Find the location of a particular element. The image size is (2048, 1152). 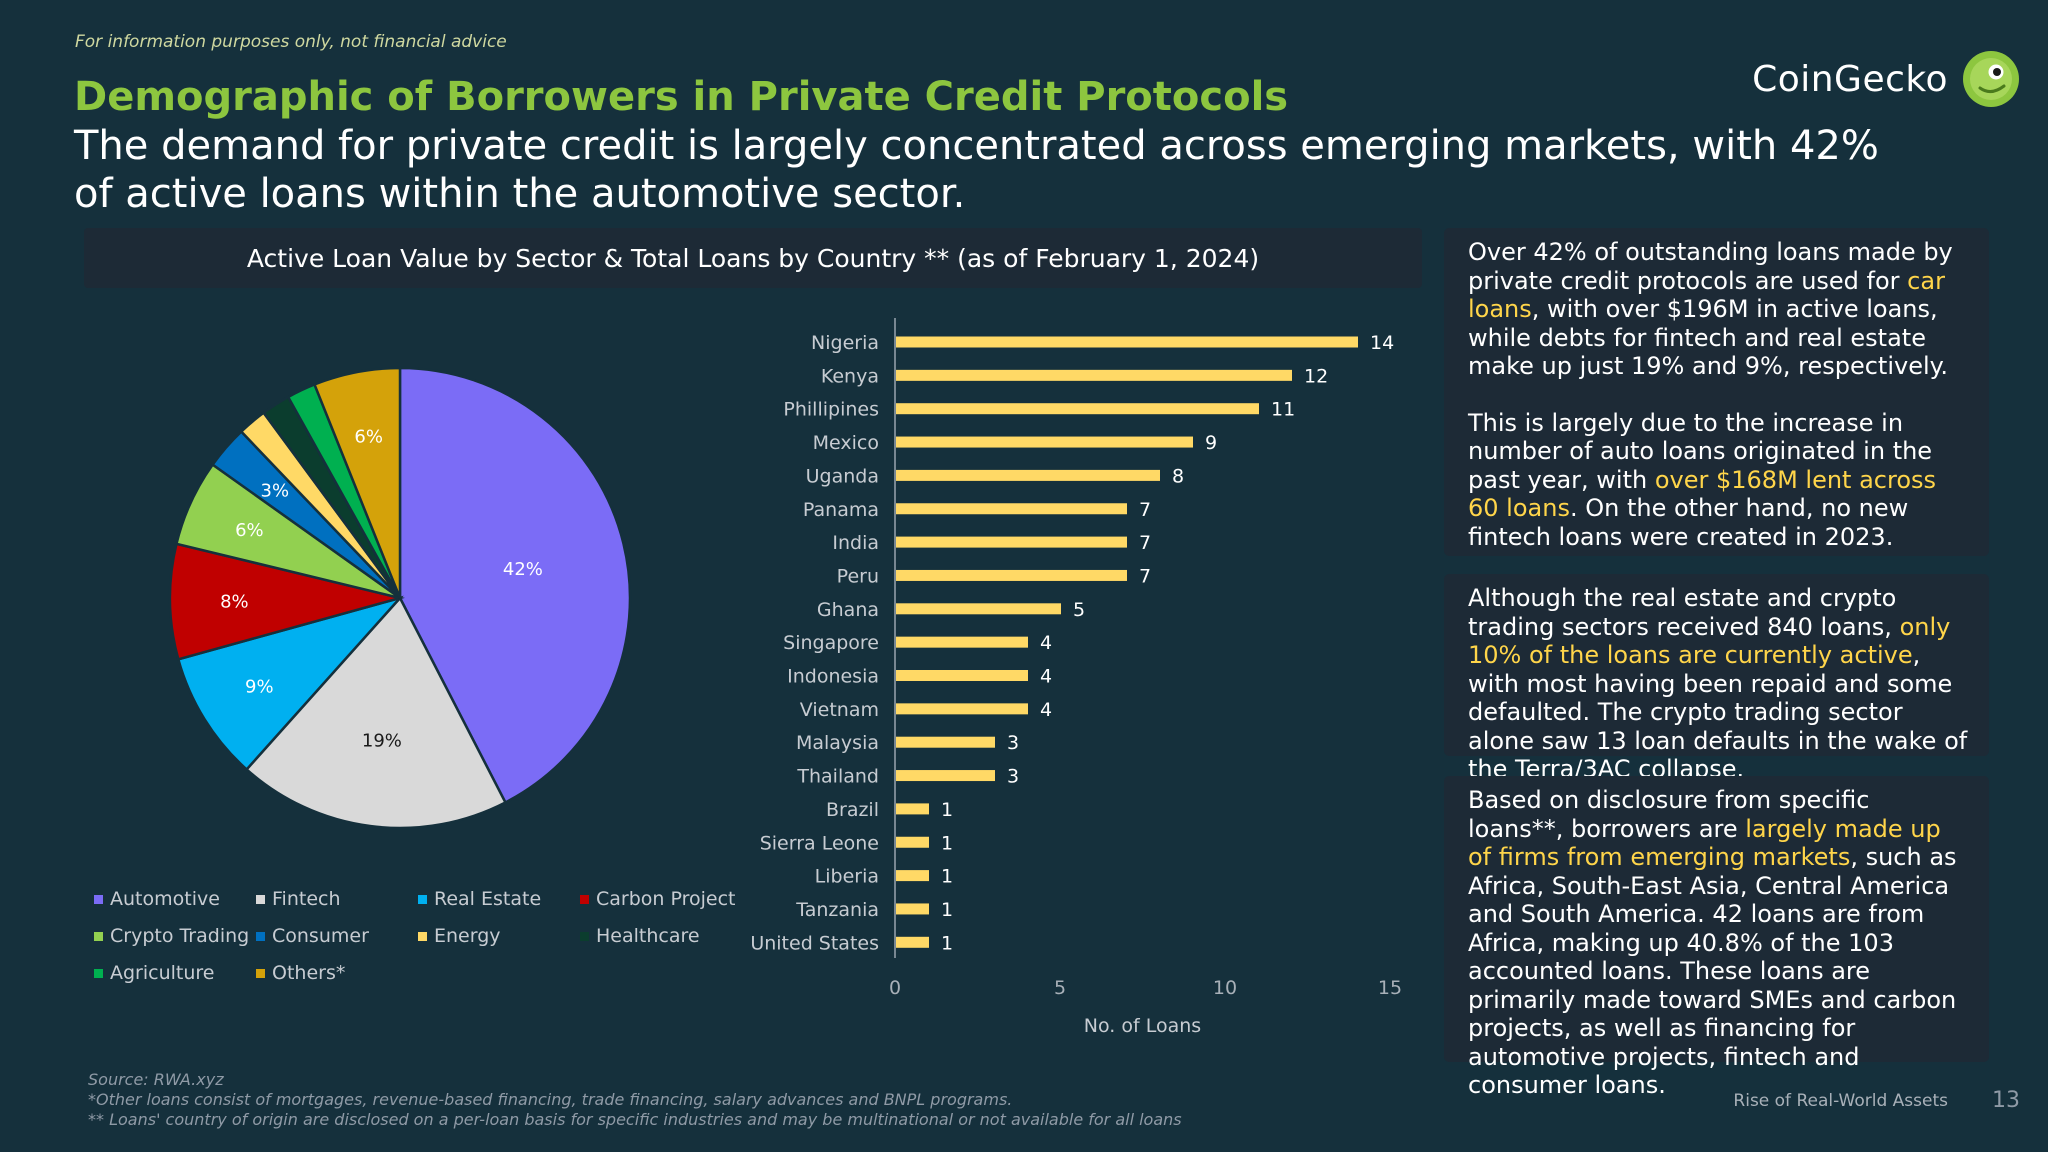

highlight-text: over $168M lent across 60 loans is located at coordinates (1702, 494).